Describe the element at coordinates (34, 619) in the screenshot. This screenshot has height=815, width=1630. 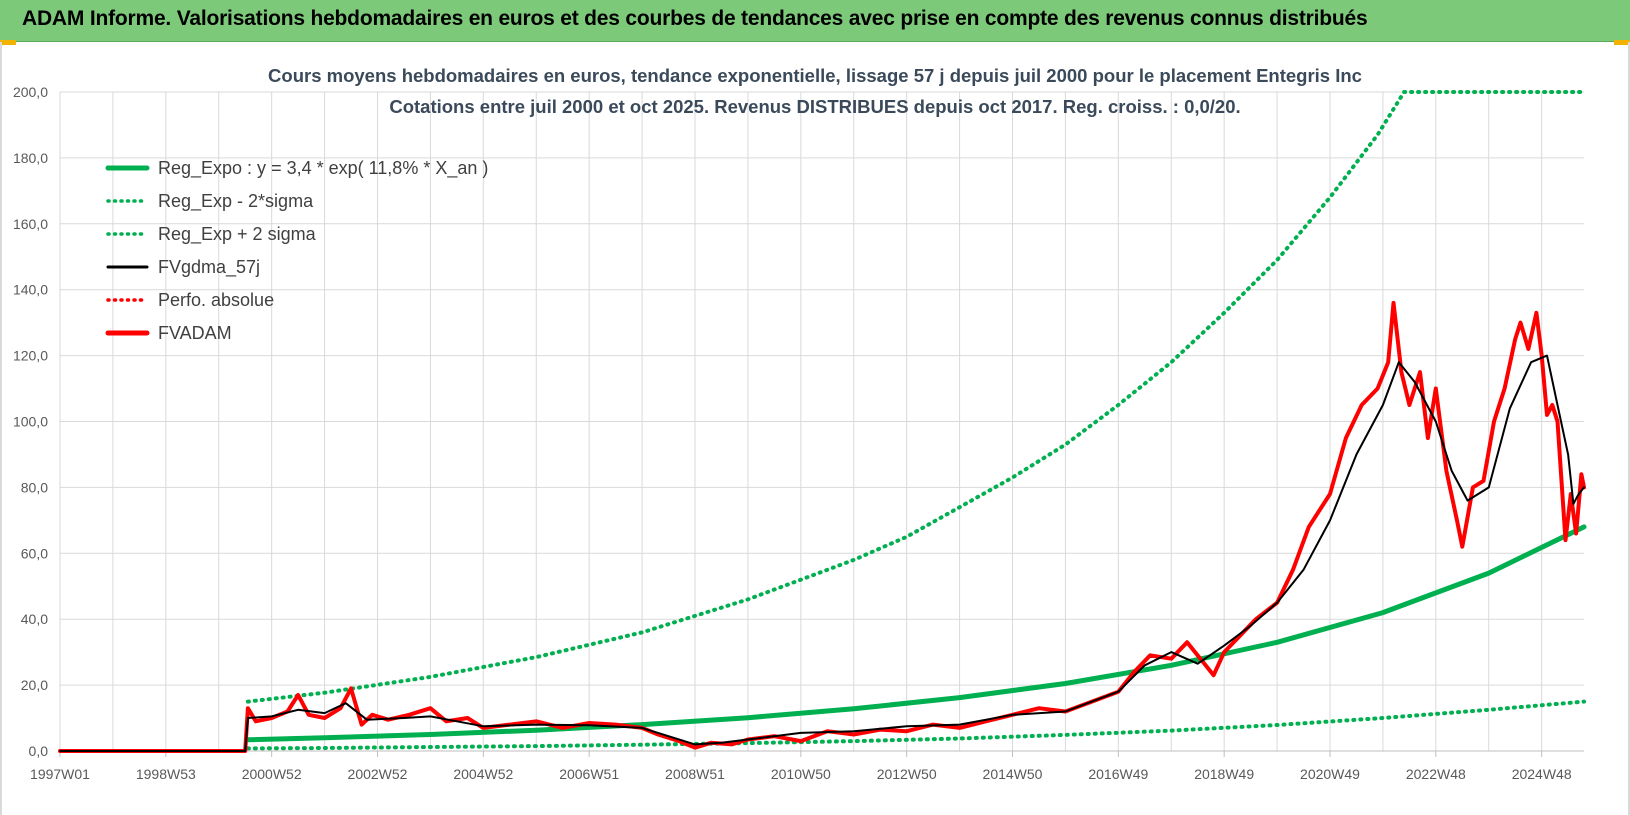
I see `y-tick-label: 40,0` at that location.